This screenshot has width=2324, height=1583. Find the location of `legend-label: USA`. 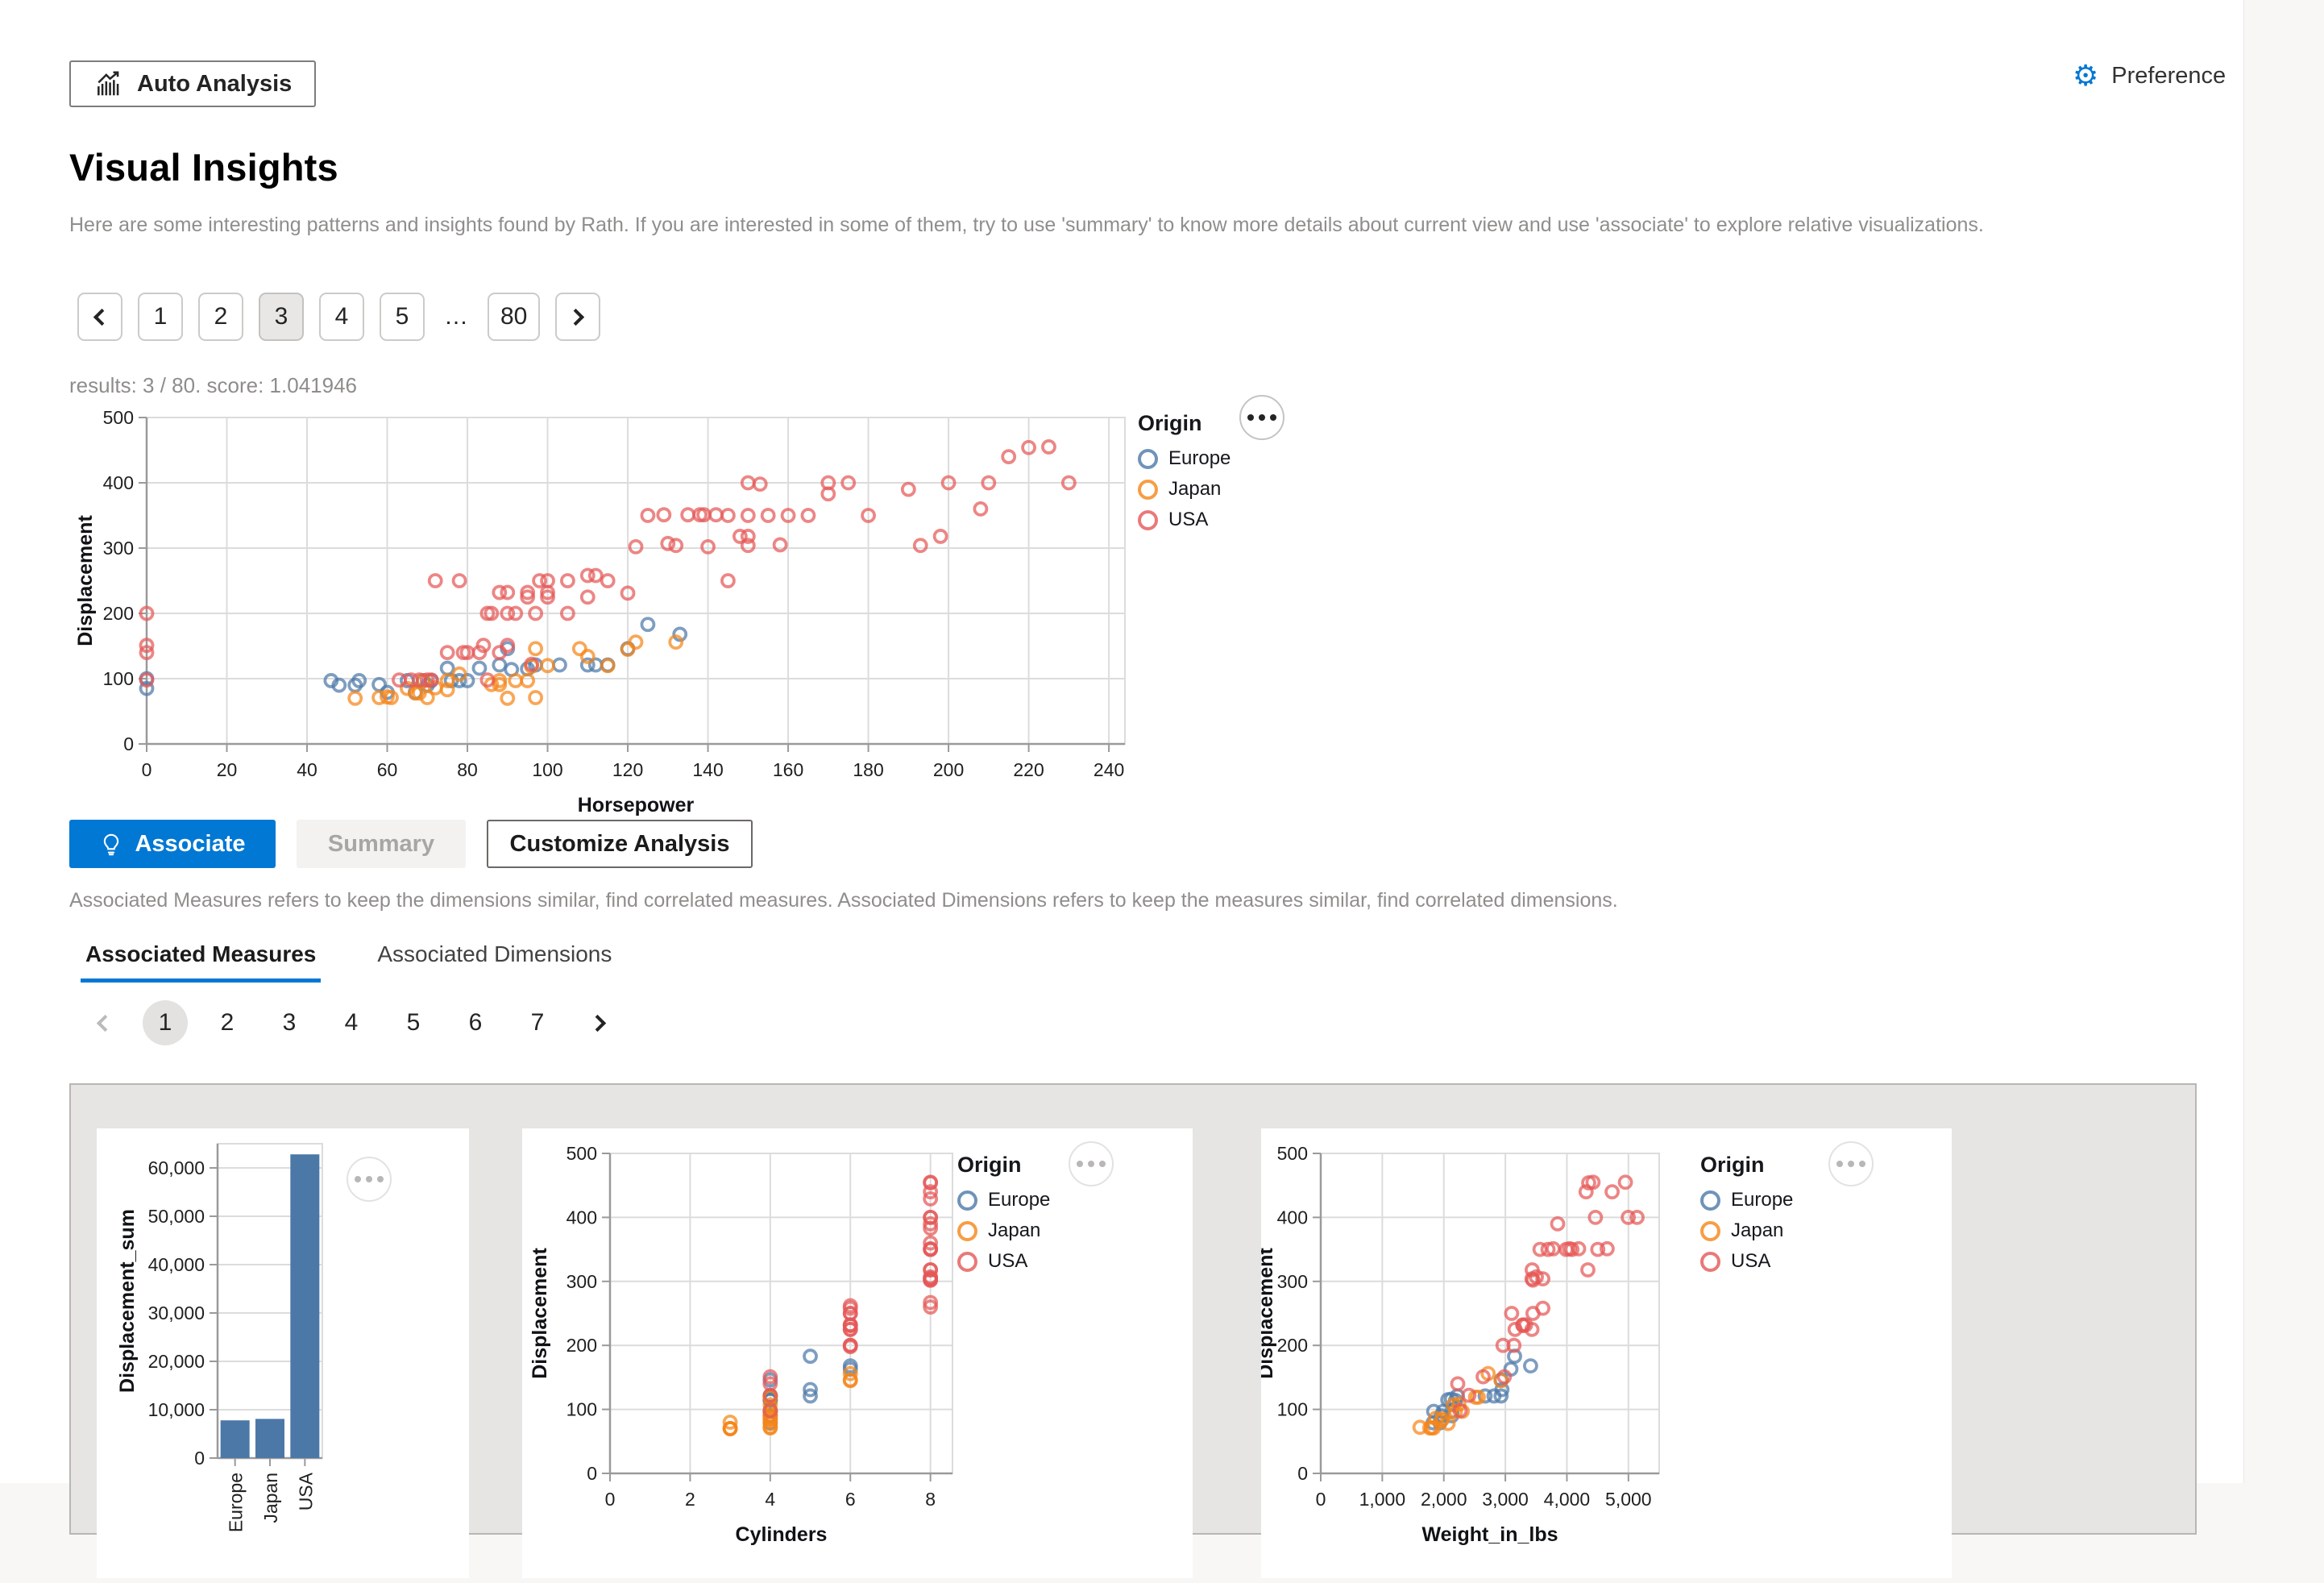

legend-label: USA is located at coordinates (1188, 519).